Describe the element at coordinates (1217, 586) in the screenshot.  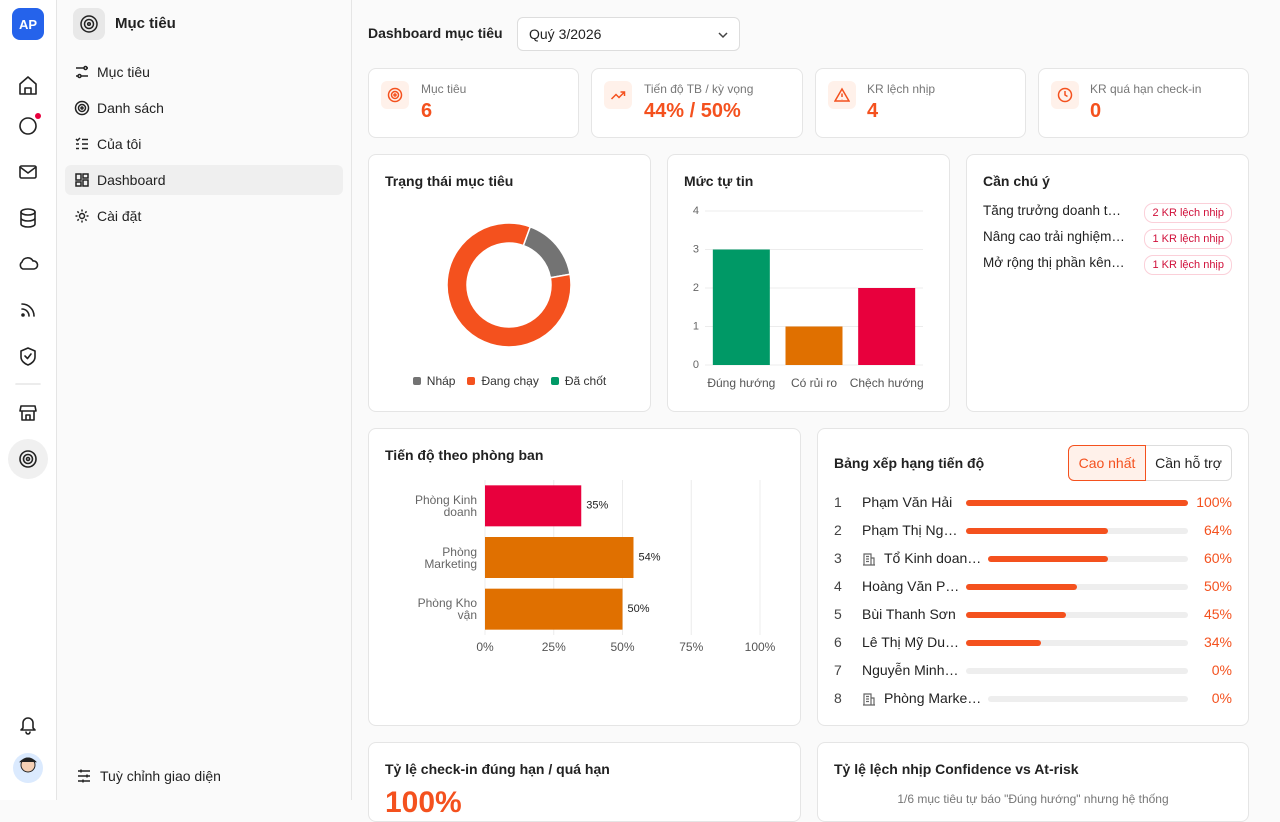
I see `progress-label: 50%` at that location.